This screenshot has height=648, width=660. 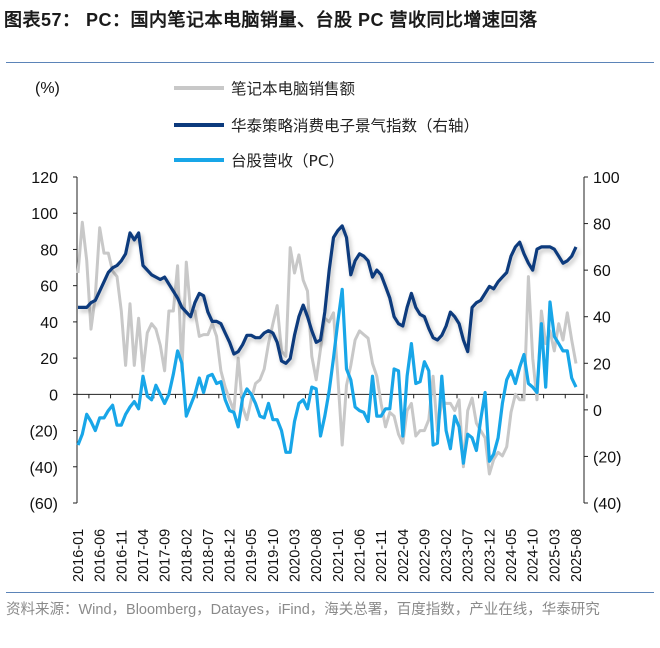 What do you see at coordinates (271, 20) in the screenshot?
I see `chart-title: 图表57： PC：国内笔记本电脑销量、台股 PC 营收同比增速回落` at bounding box center [271, 20].